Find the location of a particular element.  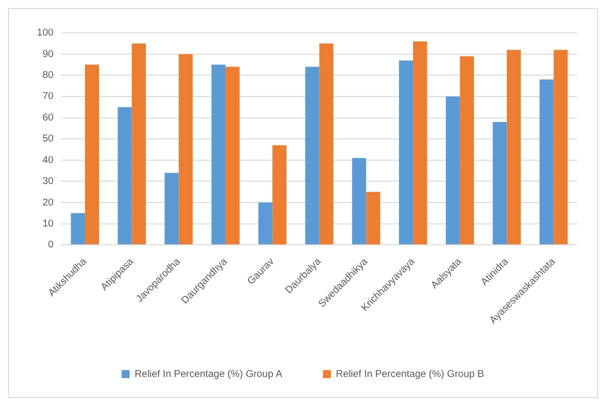

y-tick-label: 20 is located at coordinates (48, 202).